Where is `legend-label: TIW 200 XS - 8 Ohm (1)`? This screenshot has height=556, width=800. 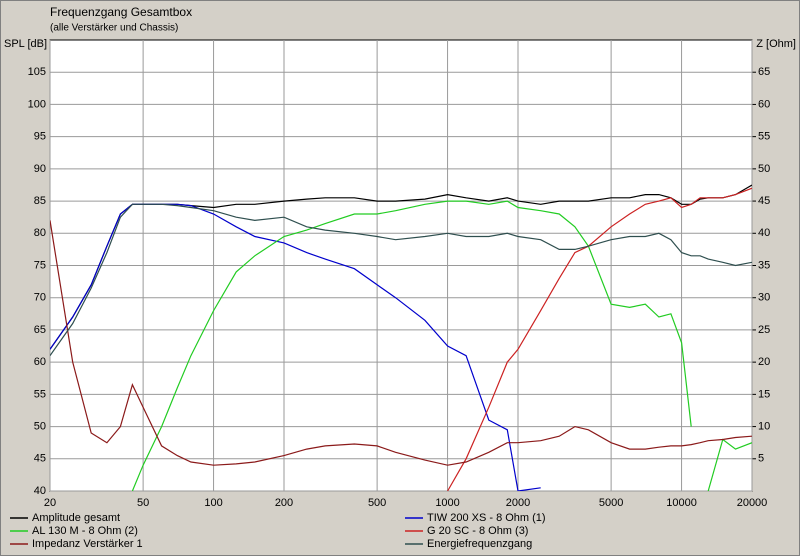 legend-label: TIW 200 XS - 8 Ohm (1) is located at coordinates (486, 518).